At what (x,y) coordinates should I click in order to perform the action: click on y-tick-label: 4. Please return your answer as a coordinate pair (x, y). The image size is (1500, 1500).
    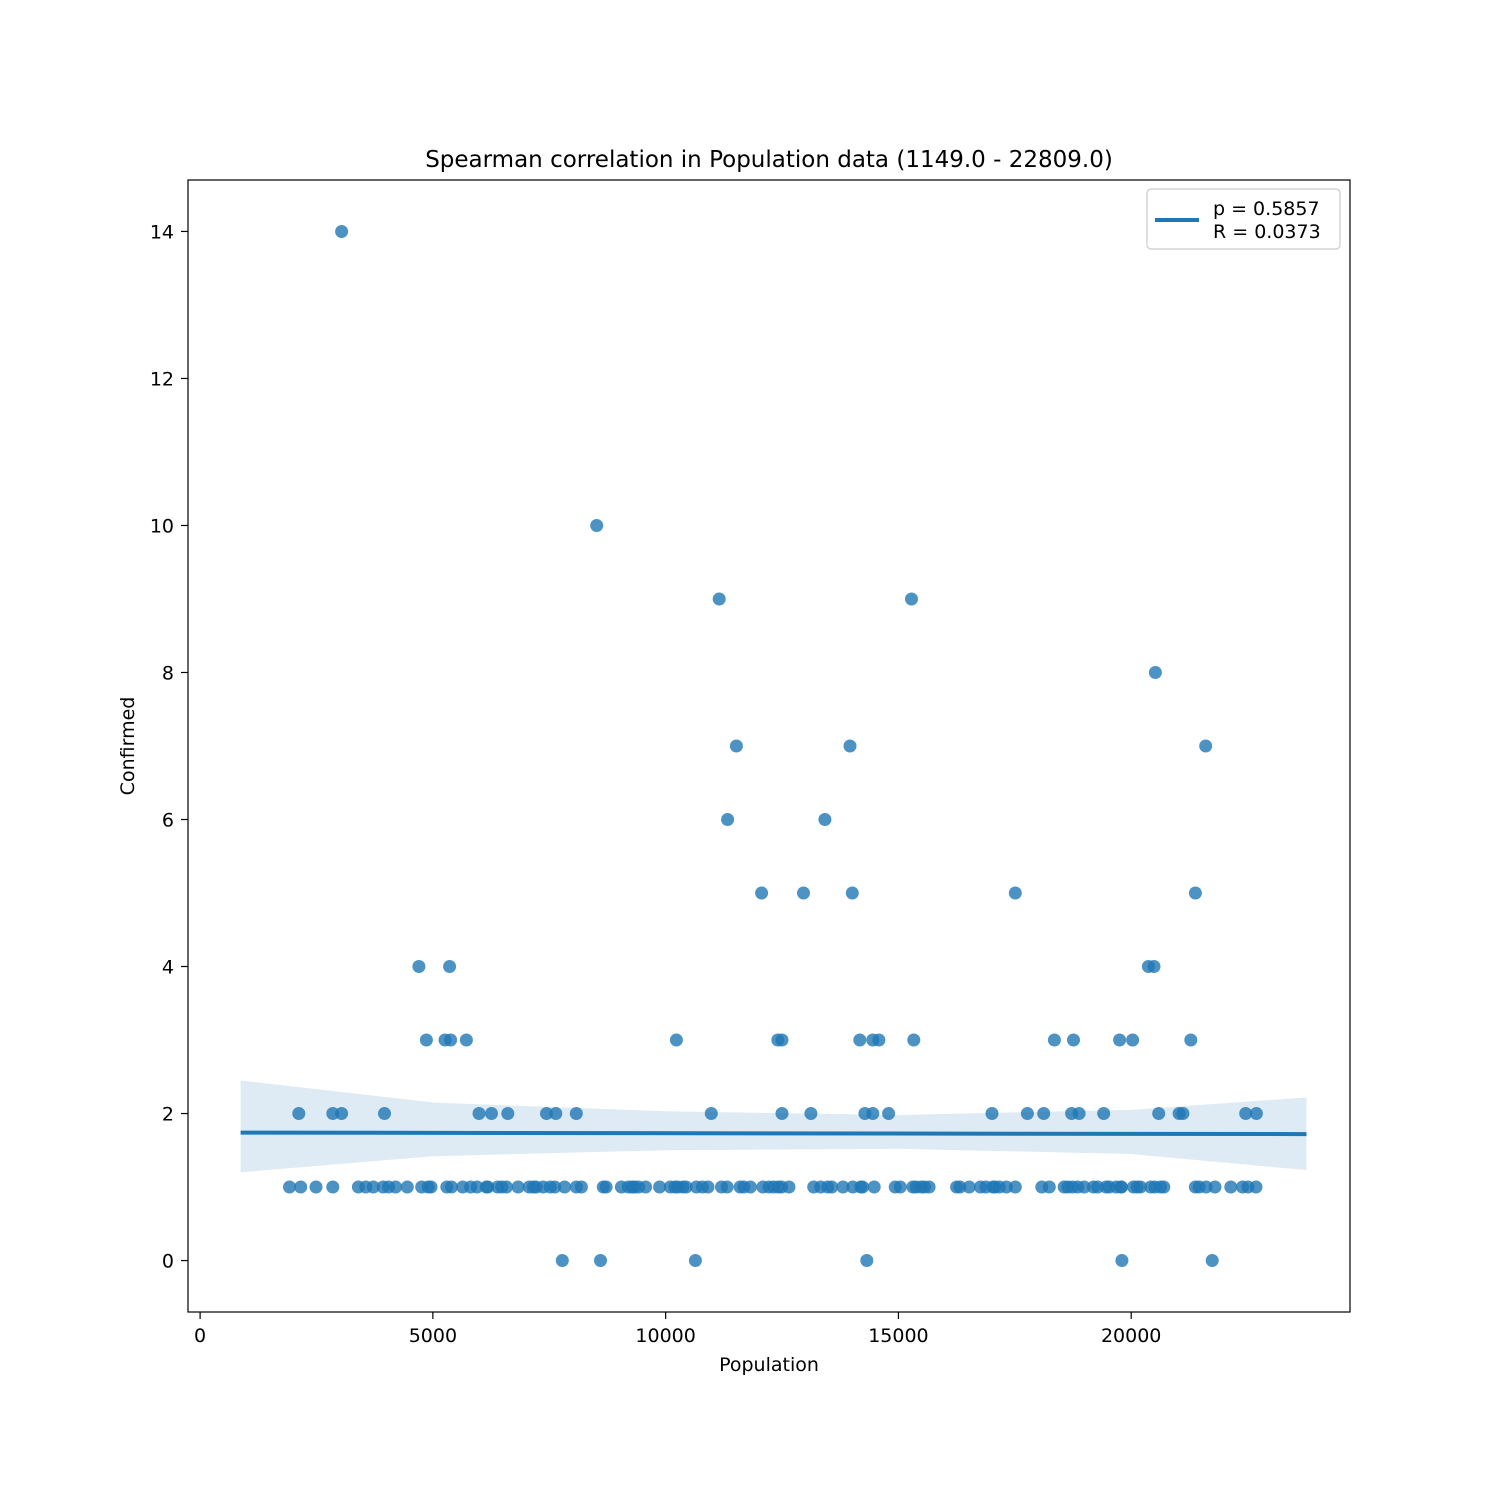
    Looking at the image, I should click on (168, 968).